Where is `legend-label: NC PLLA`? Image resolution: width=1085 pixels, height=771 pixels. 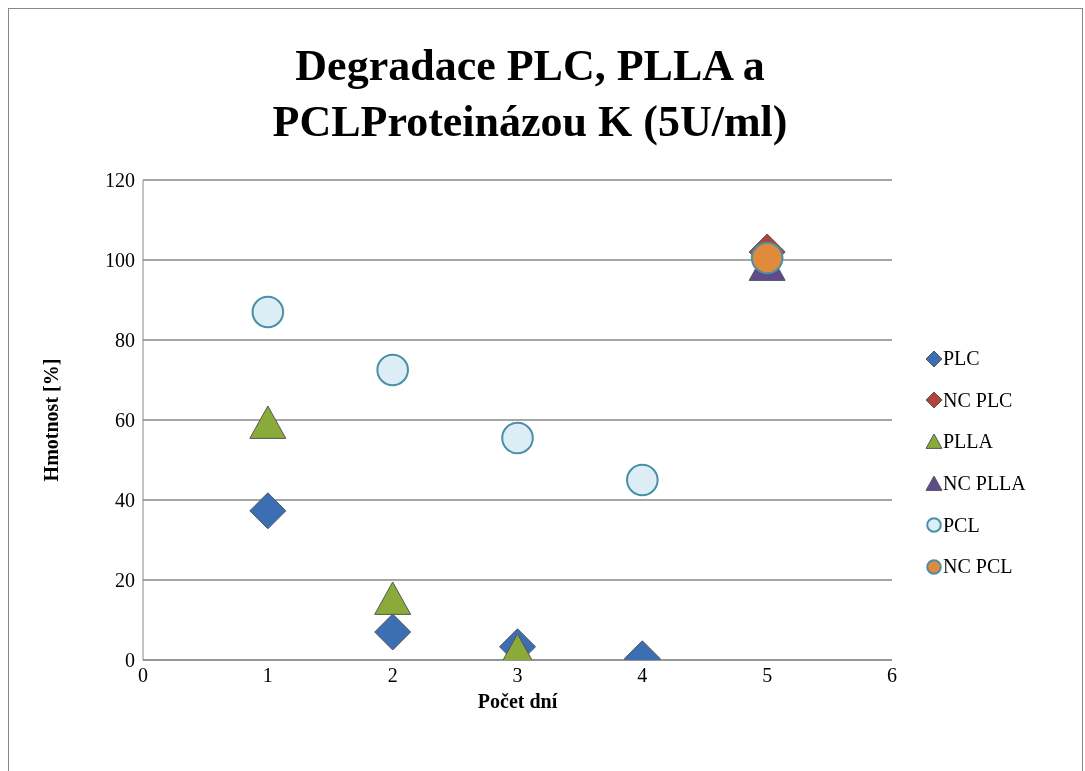
legend-label: NC PLLA is located at coordinates (984, 484).